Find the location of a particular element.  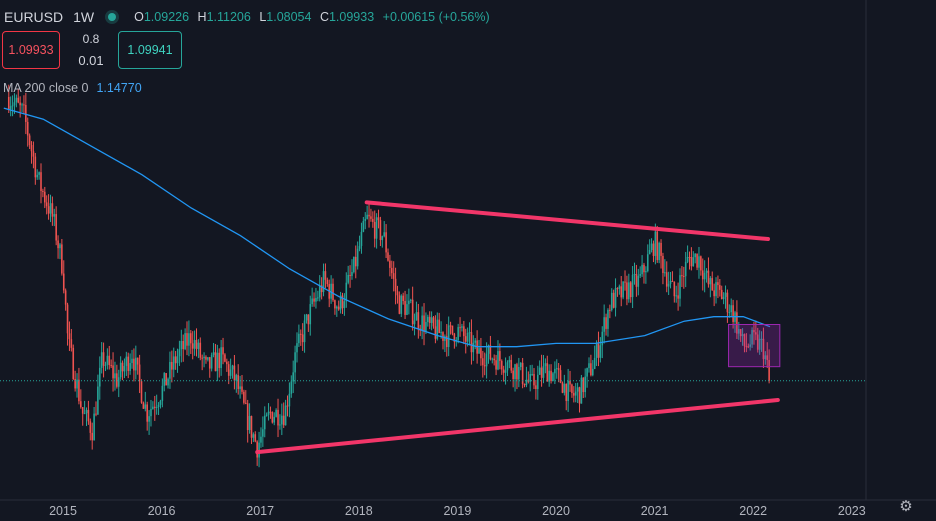

quantity-value: 0.01 is located at coordinates (91, 60).